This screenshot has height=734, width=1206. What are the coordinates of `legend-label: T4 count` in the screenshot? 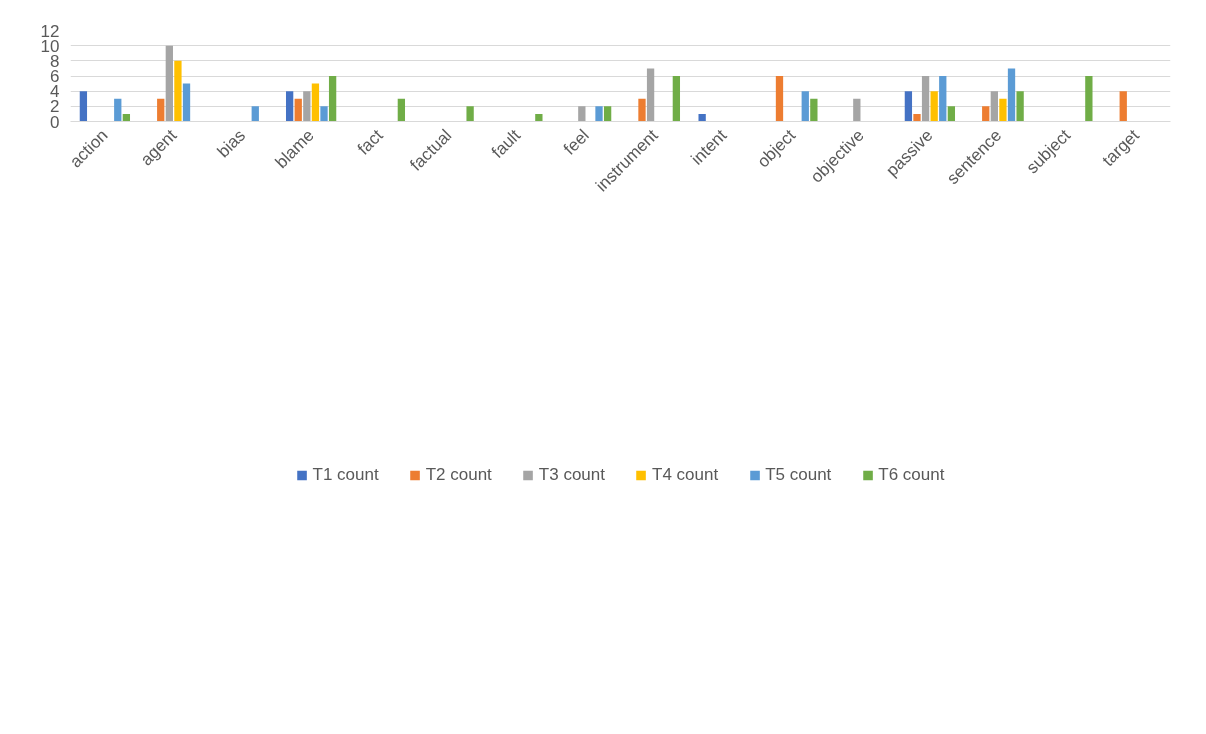 It's located at (685, 475).